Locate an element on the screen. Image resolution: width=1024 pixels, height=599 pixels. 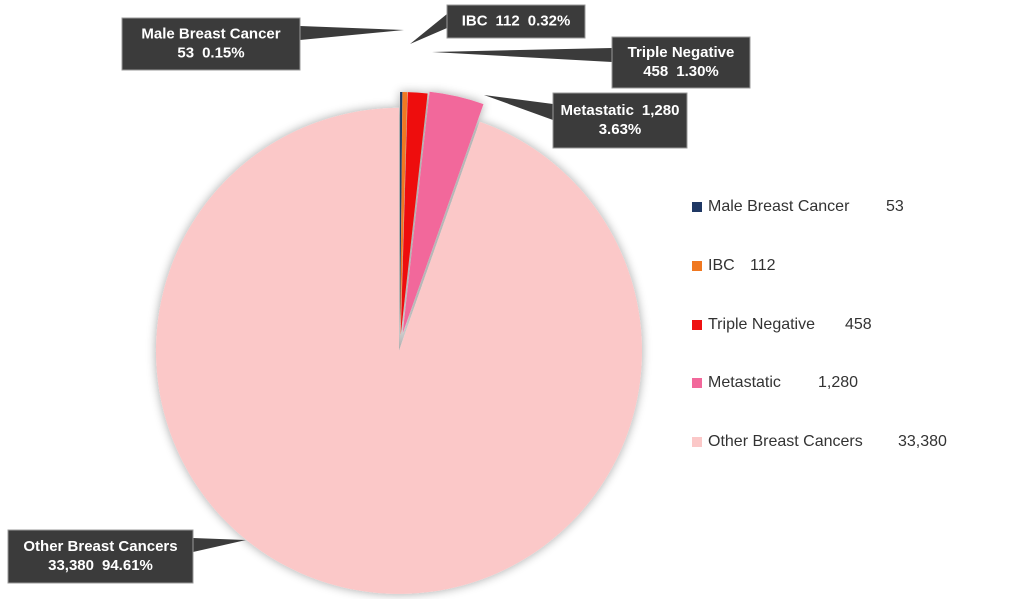
legend-label: Male Breast Cancer is located at coordinates (779, 206).